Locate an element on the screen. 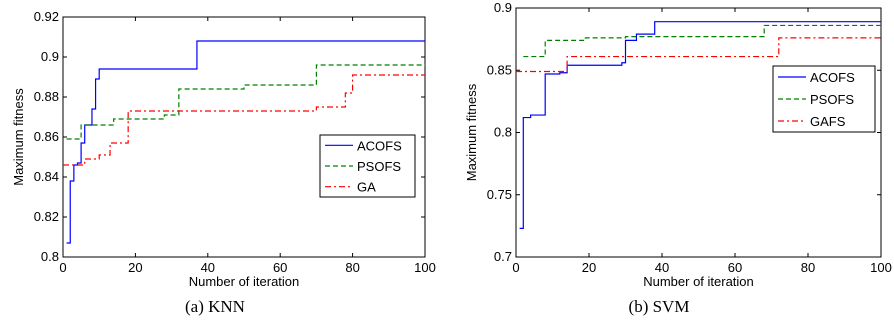 This screenshot has height=320, width=894. chart-caption: (b) SVM is located at coordinates (659, 306).